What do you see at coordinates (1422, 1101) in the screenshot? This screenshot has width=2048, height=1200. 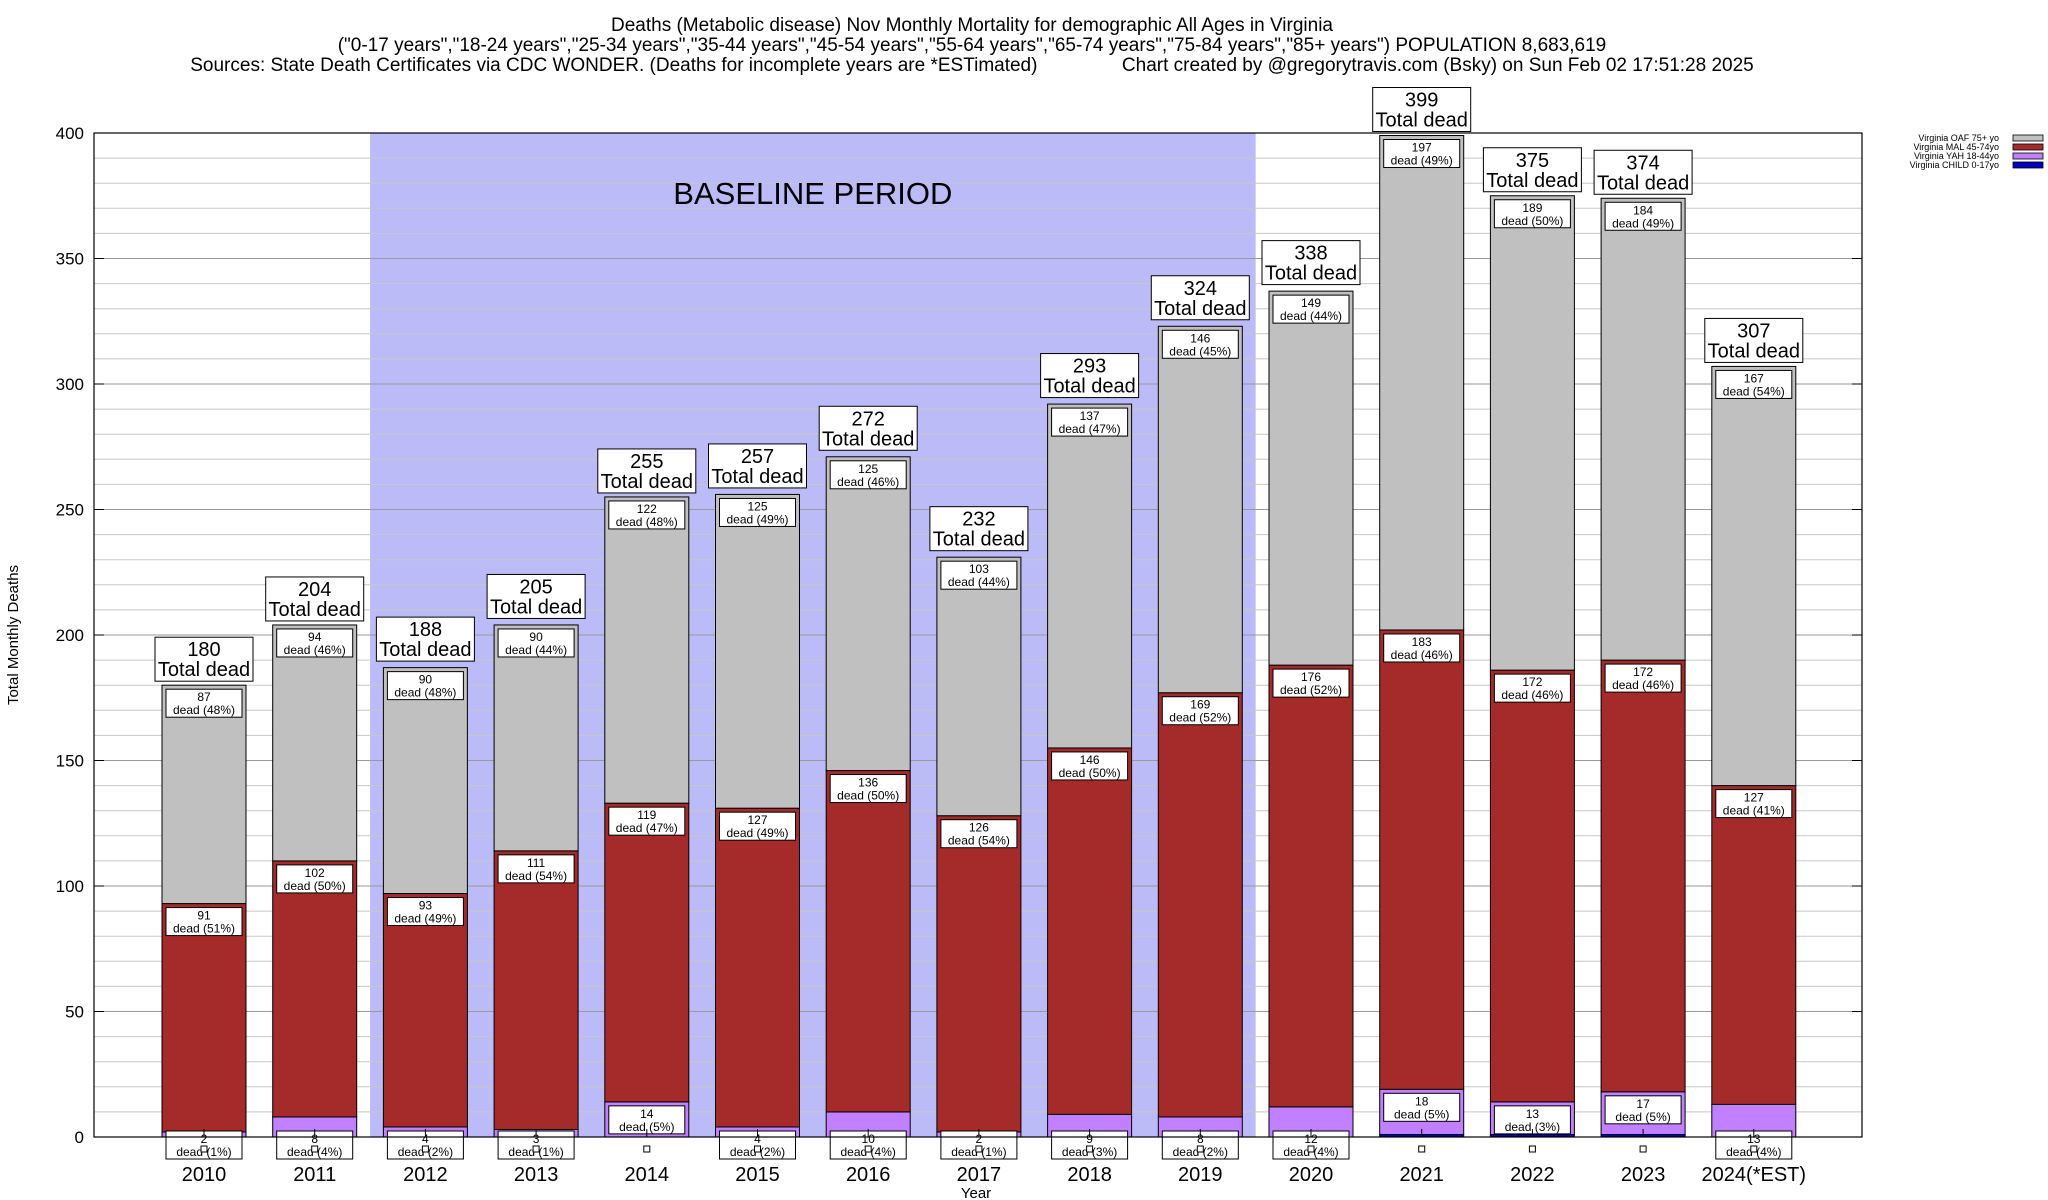 I see `segment-value: 18` at bounding box center [1422, 1101].